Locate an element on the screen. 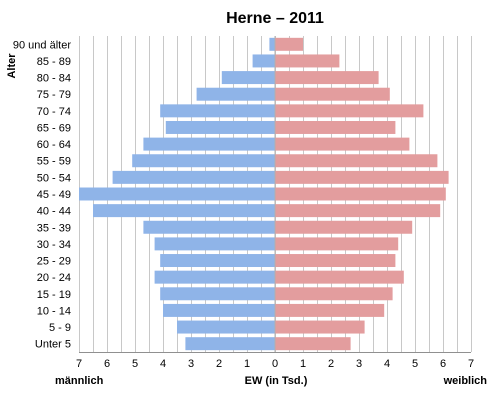 This screenshot has height=401, width=500. y-axis-label: Alter is located at coordinates (12, 66).